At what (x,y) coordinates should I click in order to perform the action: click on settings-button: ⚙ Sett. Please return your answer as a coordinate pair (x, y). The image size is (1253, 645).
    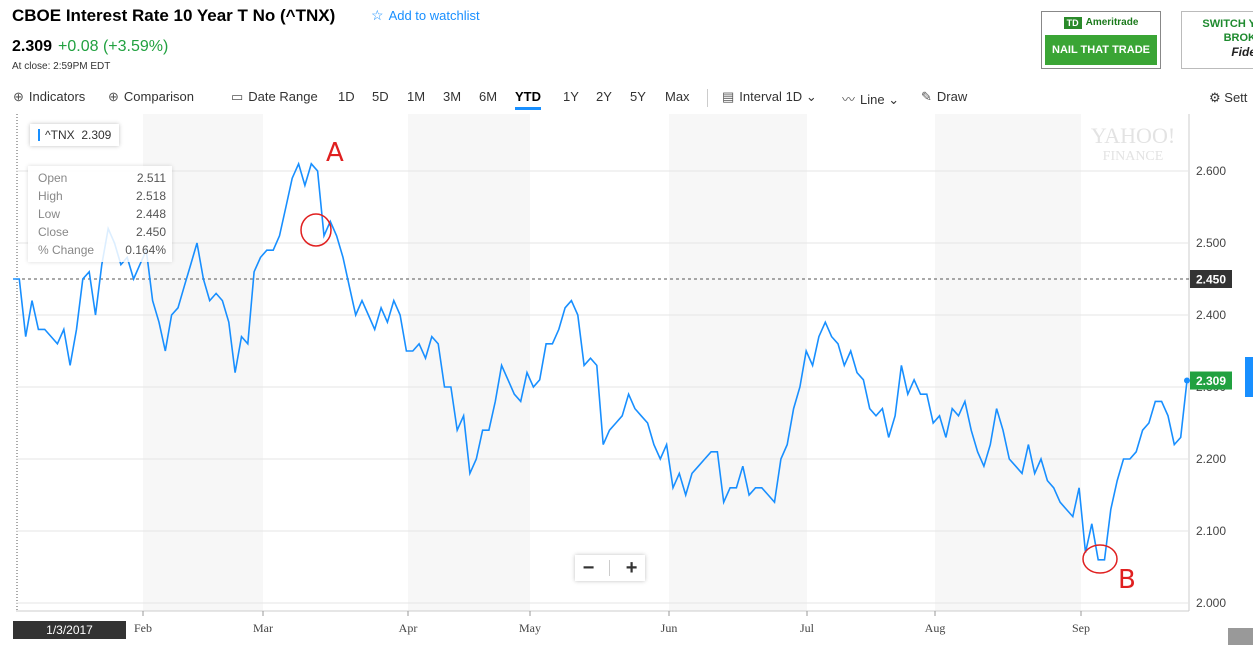
    Looking at the image, I should click on (1228, 98).